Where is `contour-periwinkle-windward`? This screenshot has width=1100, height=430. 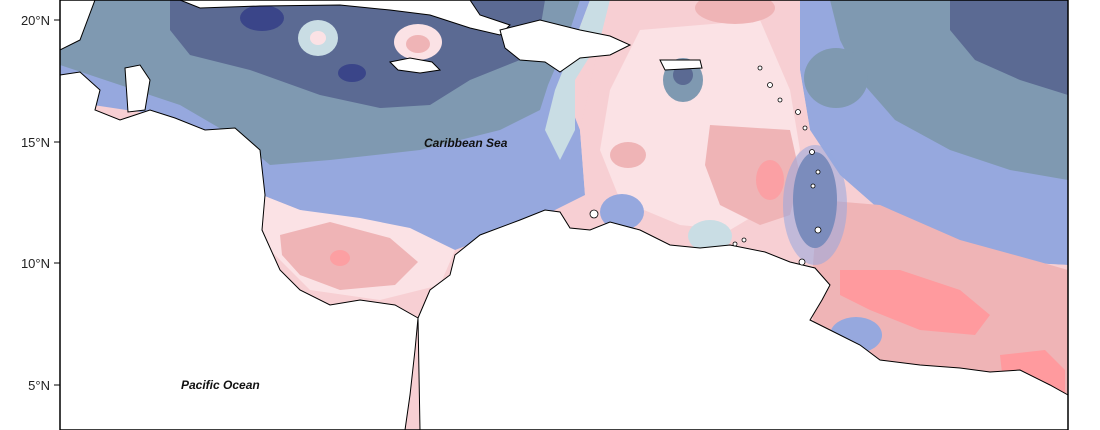 contour-periwinkle-windward is located at coordinates (815, 205).